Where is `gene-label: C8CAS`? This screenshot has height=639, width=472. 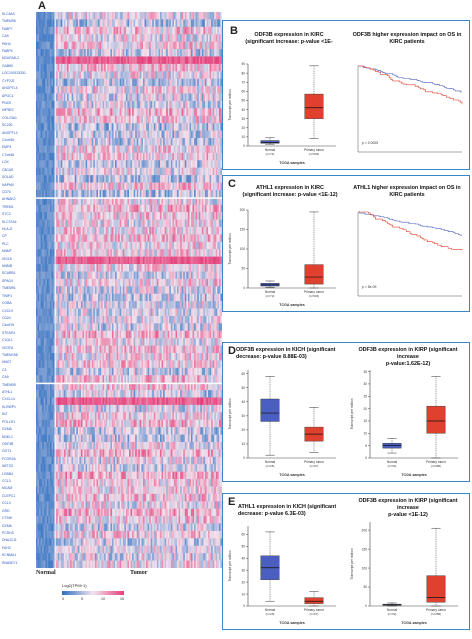 gene-label: C8CAS is located at coordinates (8, 169).